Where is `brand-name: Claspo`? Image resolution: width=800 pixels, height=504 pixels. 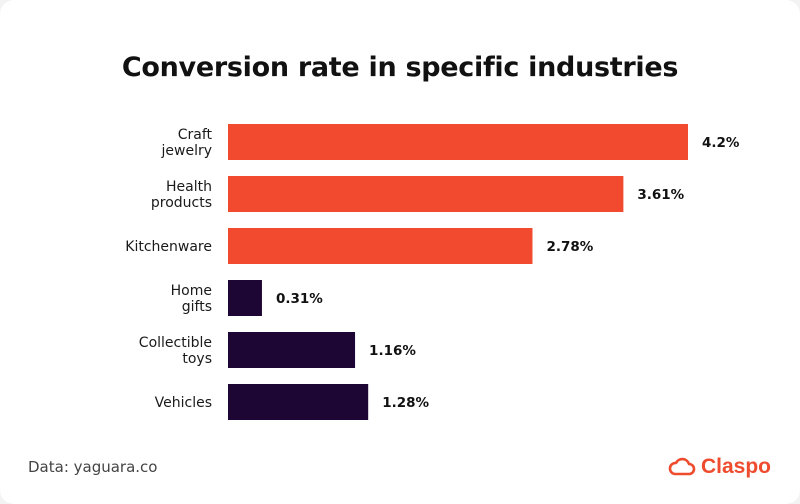 brand-name: Claspo is located at coordinates (736, 466).